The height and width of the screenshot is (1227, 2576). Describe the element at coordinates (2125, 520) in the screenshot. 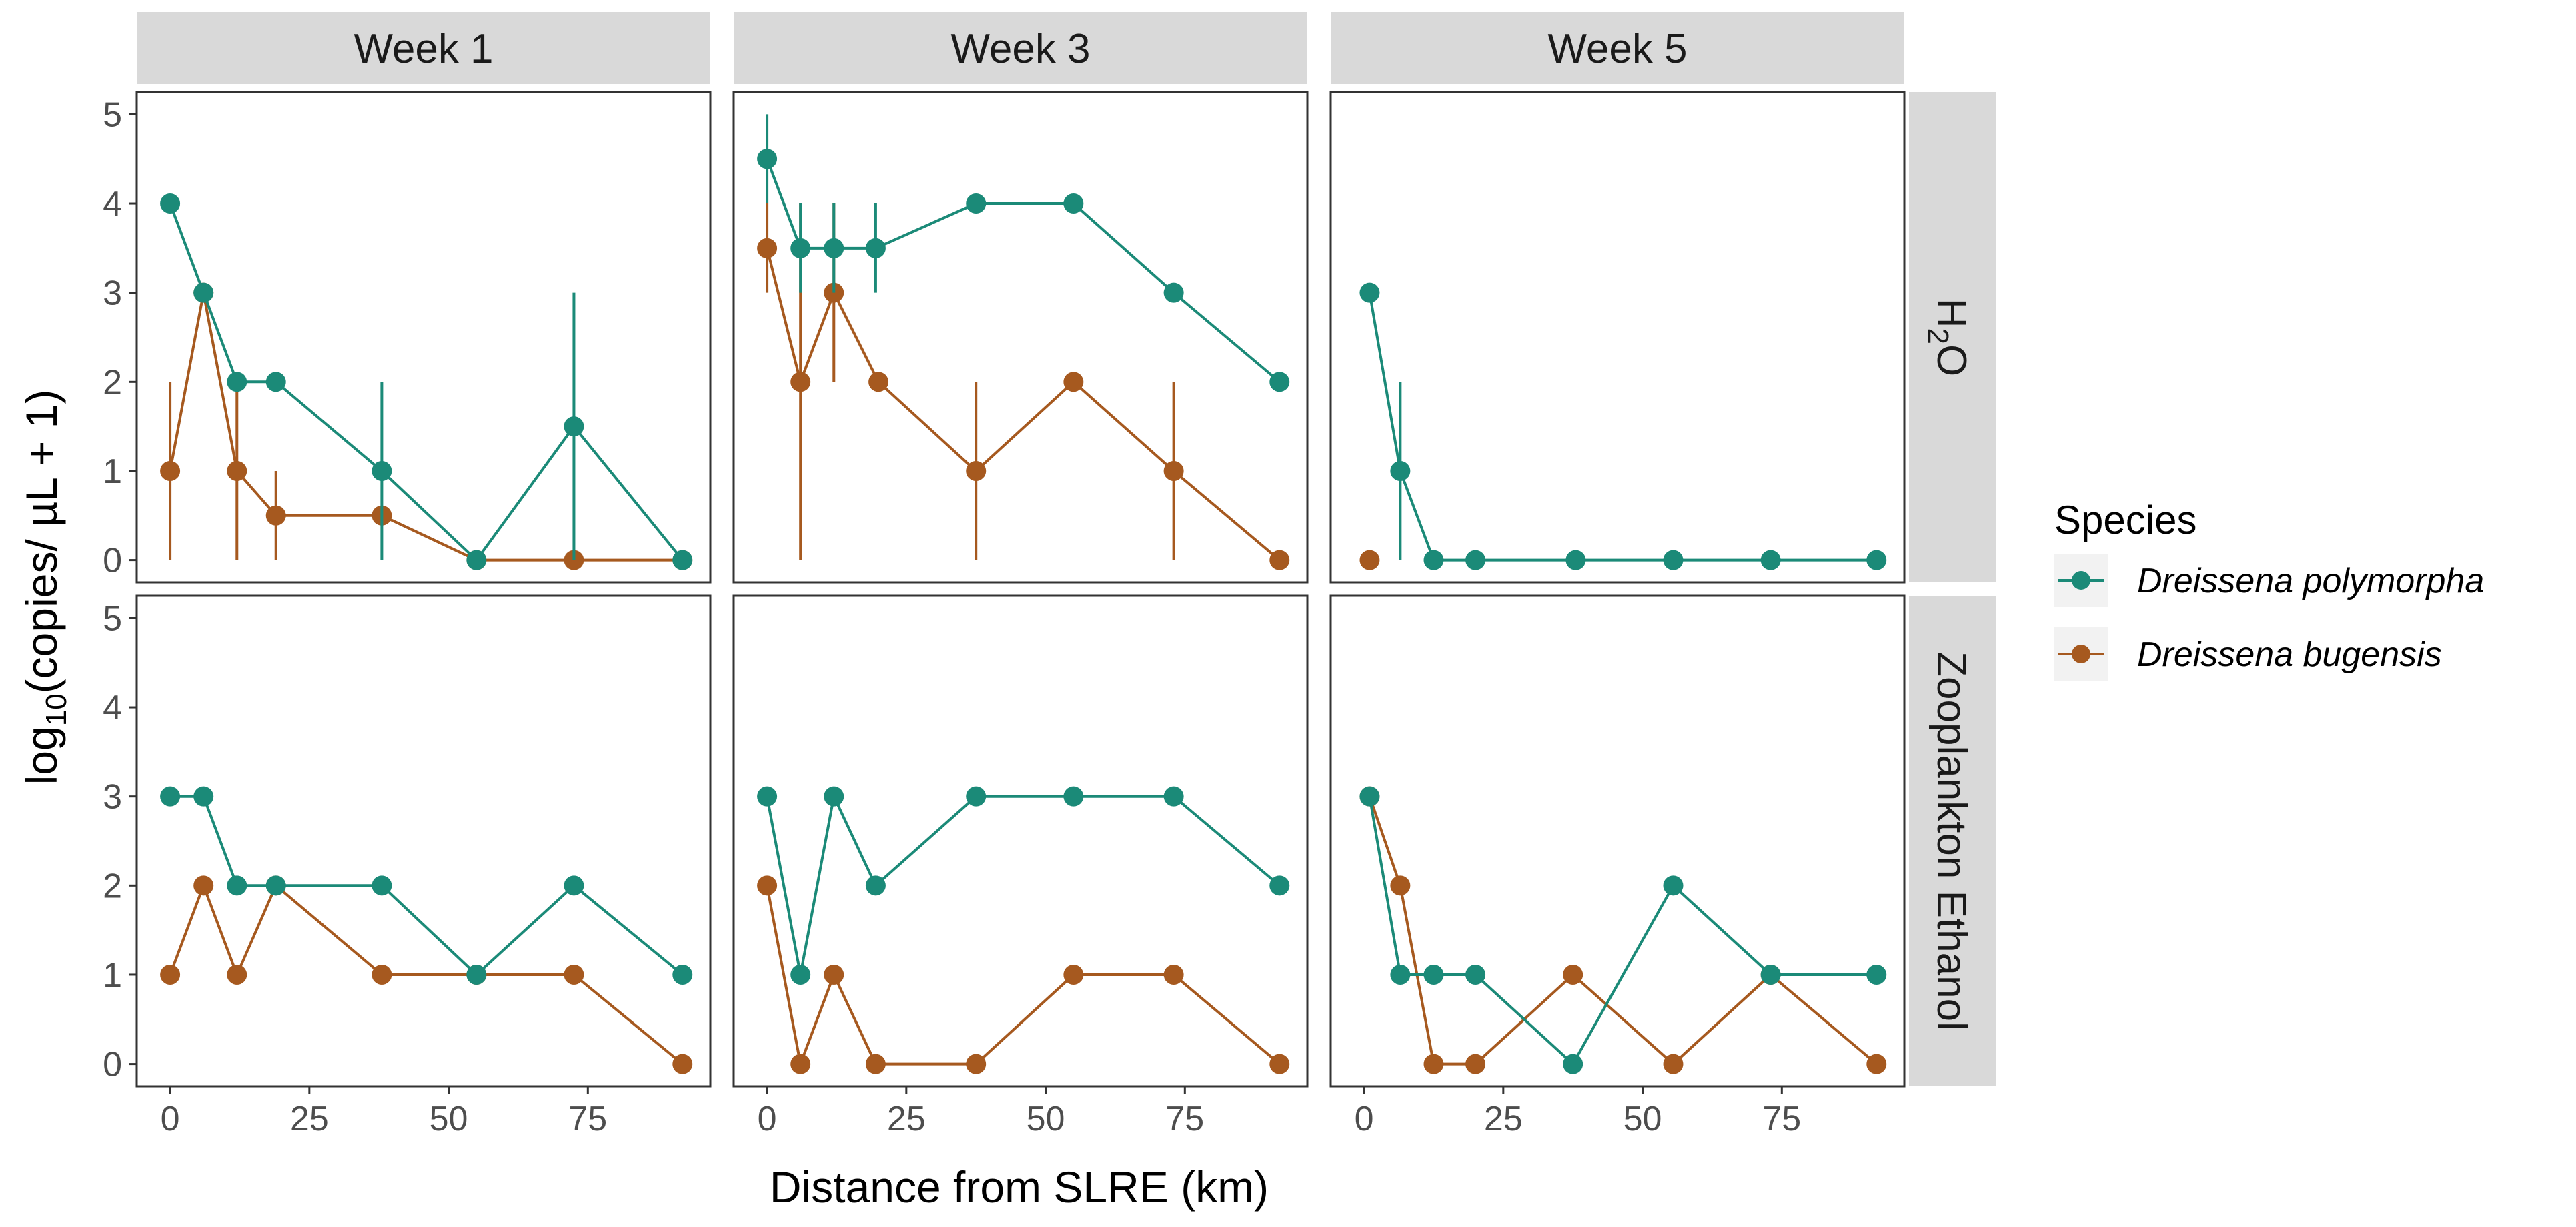

I see `legend-title: Species` at that location.